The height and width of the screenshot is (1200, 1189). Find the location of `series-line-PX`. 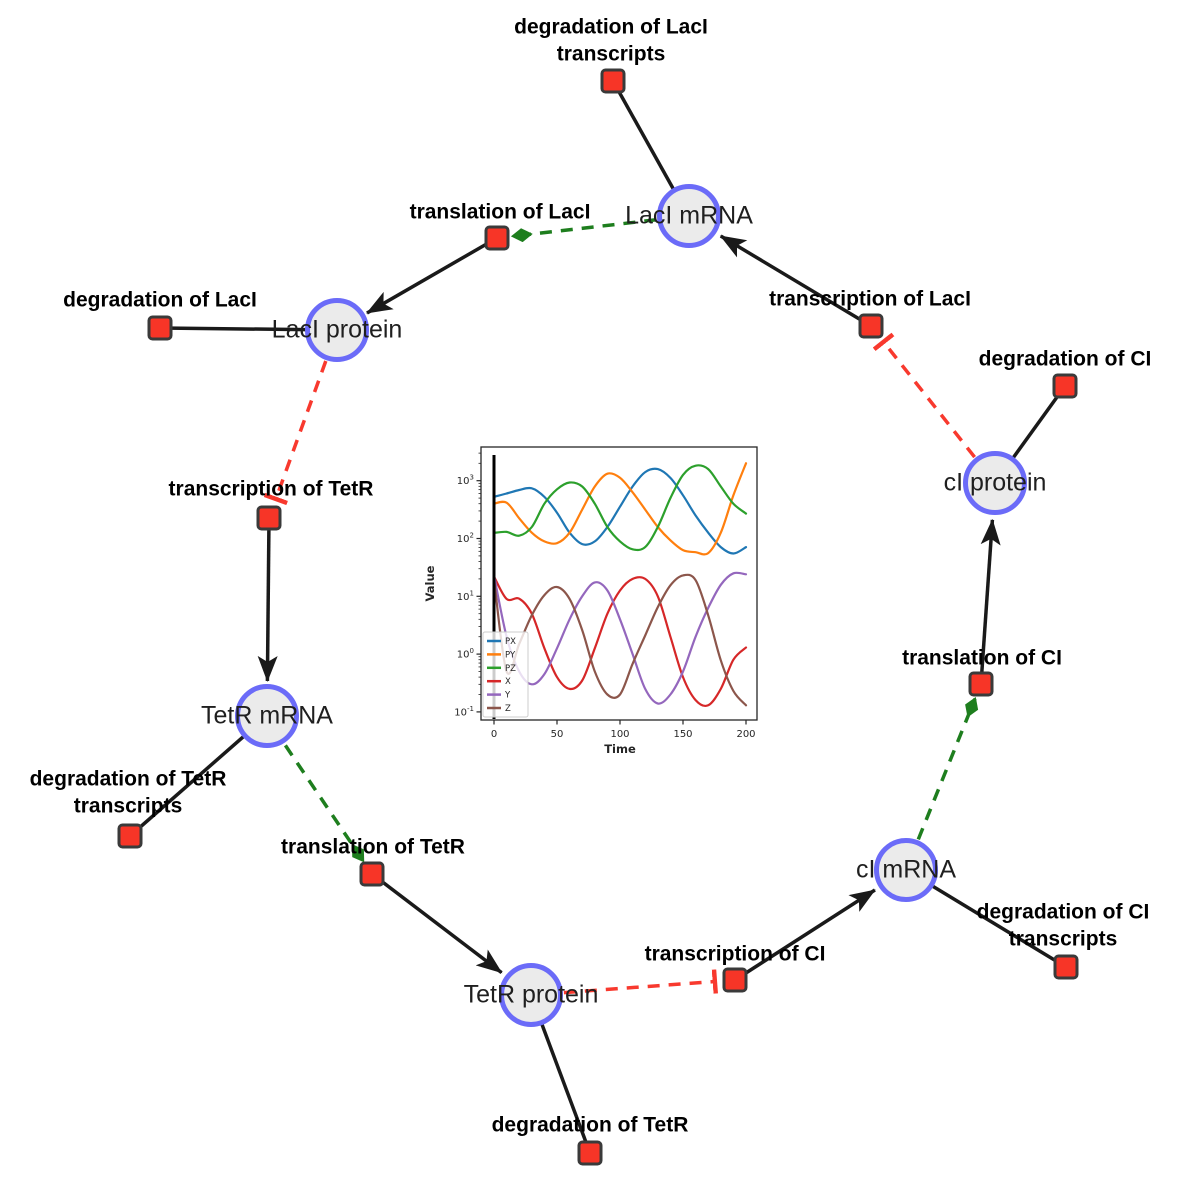

series-line-PX is located at coordinates (620, 511).